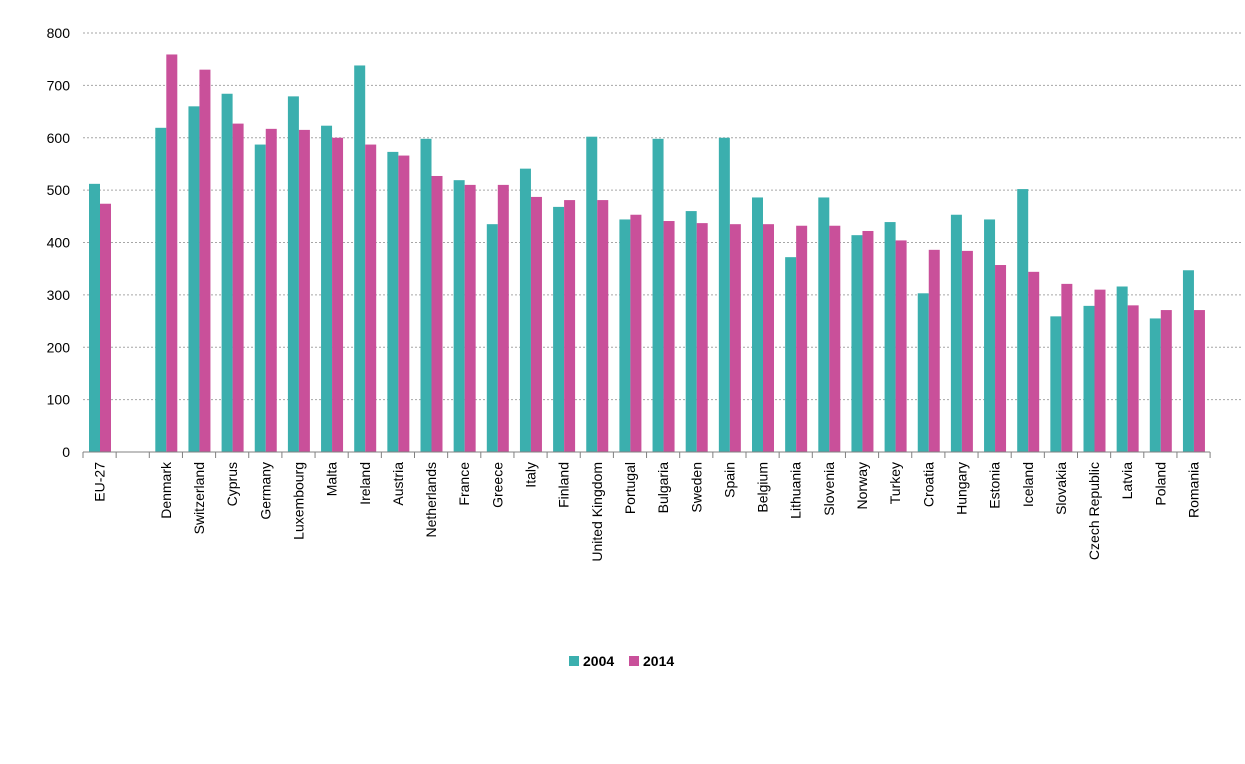 This screenshot has height=764, width=1245. Describe the element at coordinates (658, 661) in the screenshot. I see `legend-label-2014: 2014` at that location.